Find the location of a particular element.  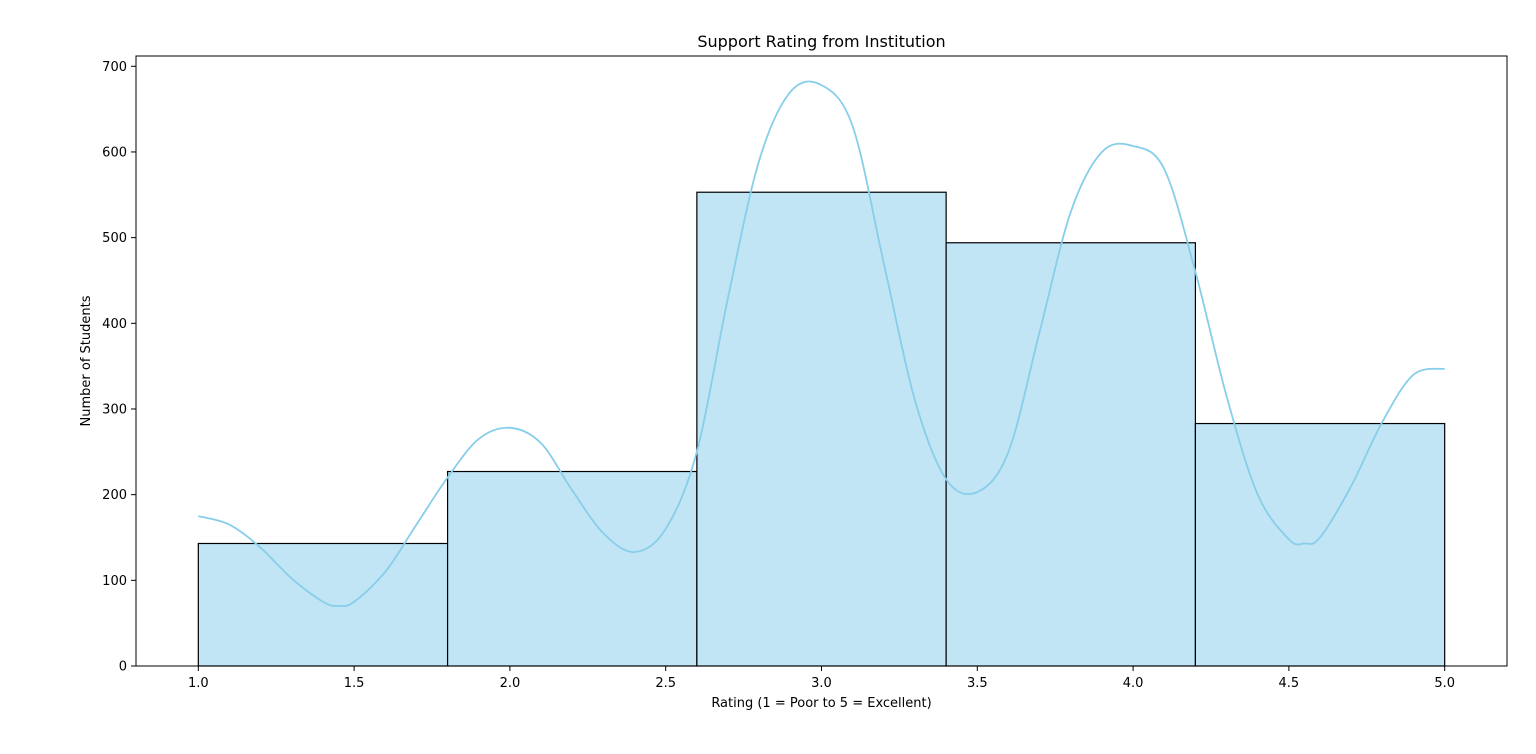

x-tick-label: 1.5 is located at coordinates (354, 683).